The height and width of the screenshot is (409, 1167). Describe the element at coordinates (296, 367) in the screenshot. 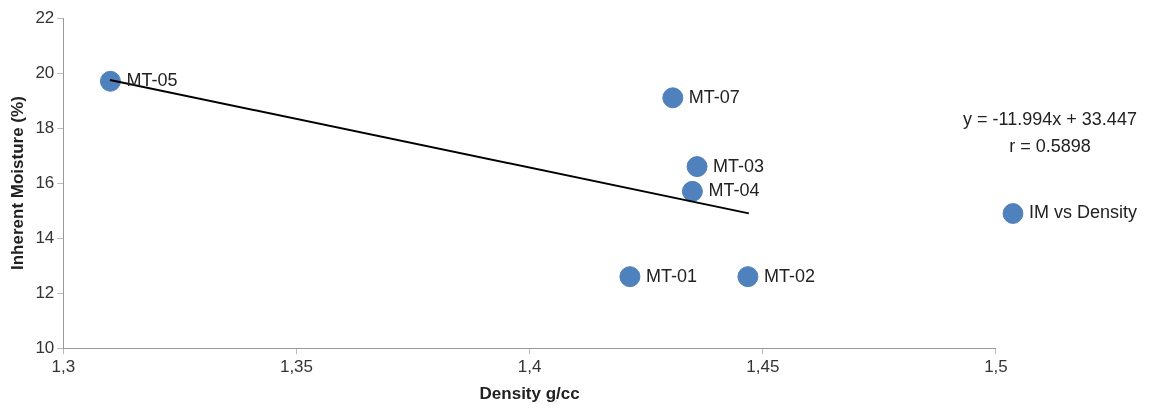

I see `x-tick-label: 1,35` at that location.